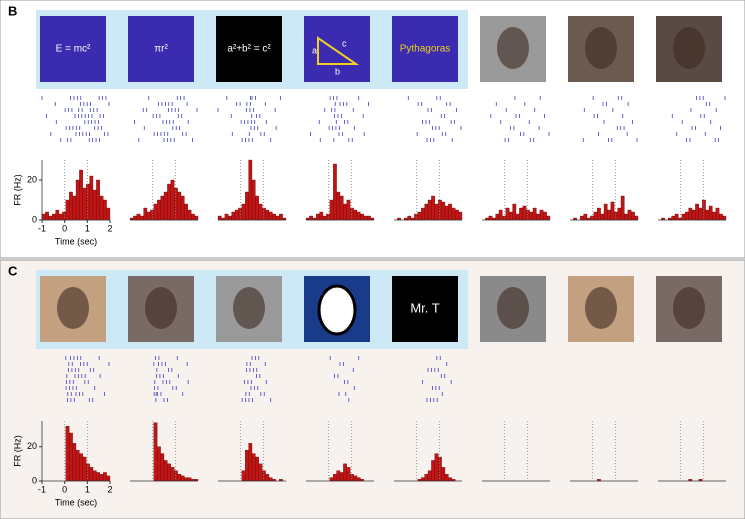 This screenshot has height=519, width=745. I want to click on y-tick-label: 20, so click(32, 179).